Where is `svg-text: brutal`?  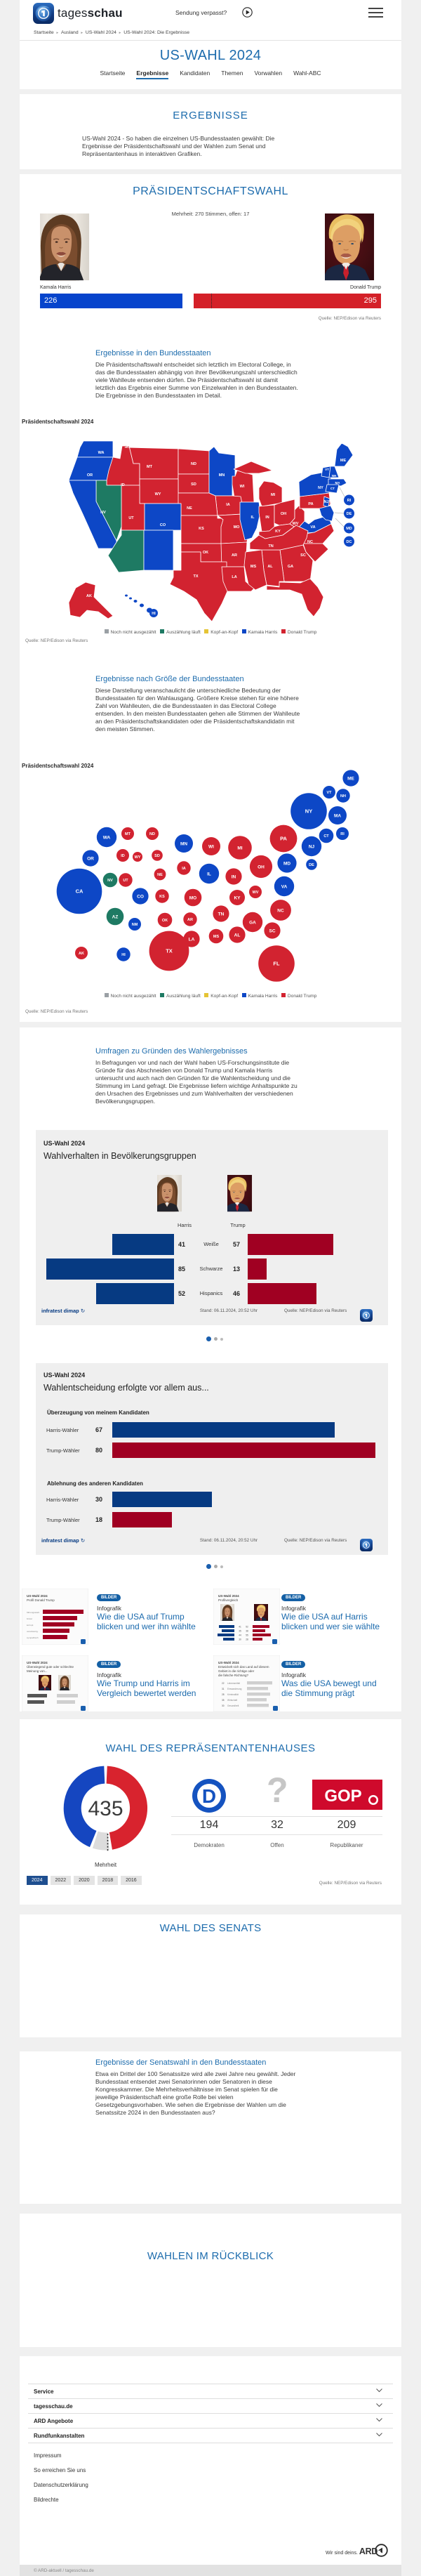 svg-text: brutal is located at coordinates (29, 1618).